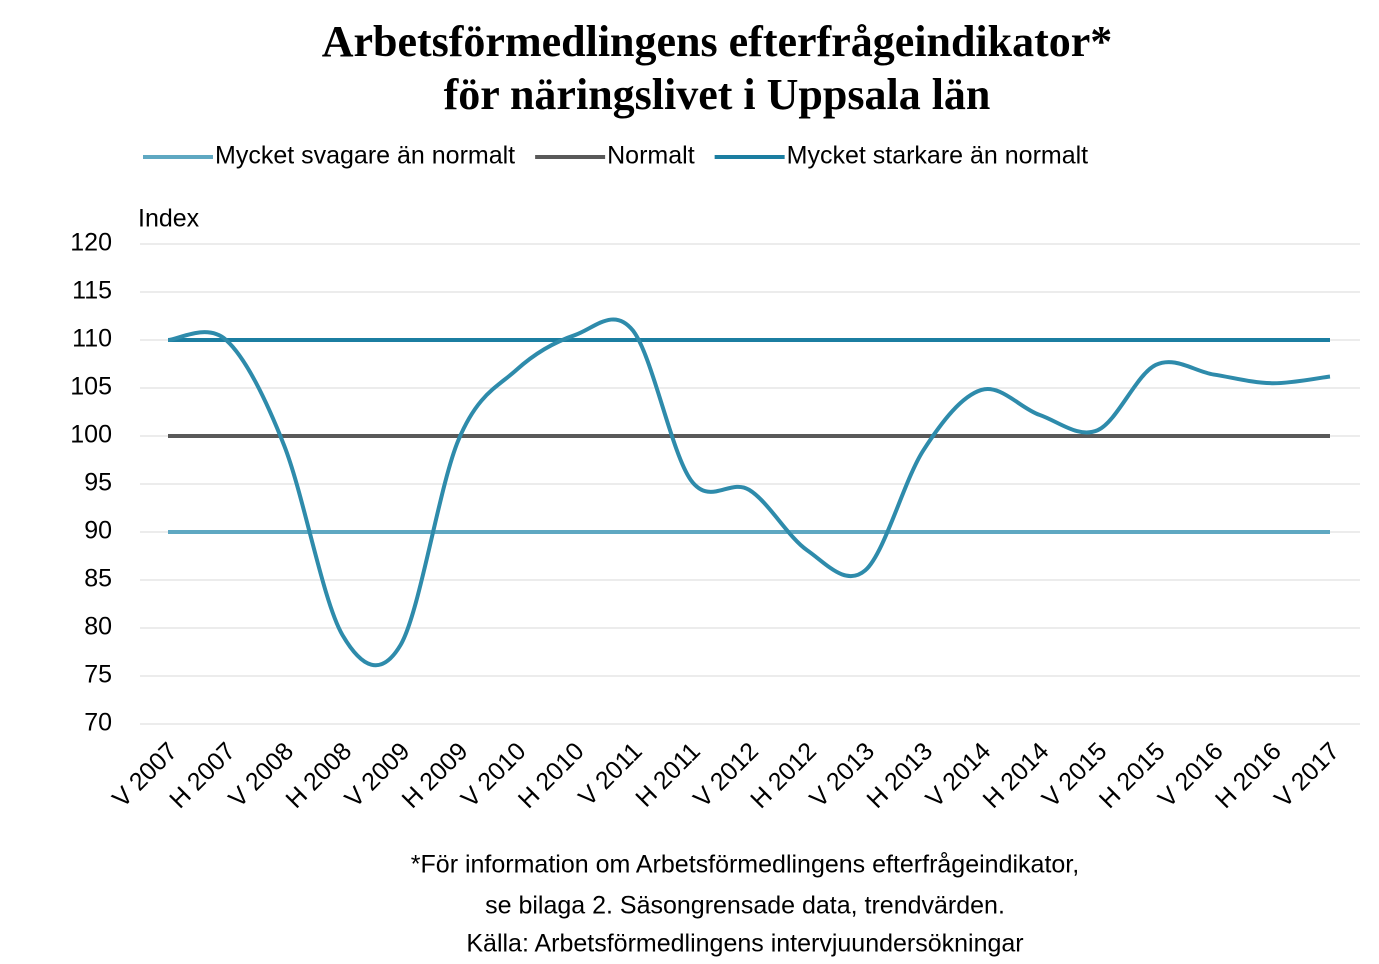 This screenshot has height=964, width=1379. I want to click on y-tick-label: 115, so click(92, 291).